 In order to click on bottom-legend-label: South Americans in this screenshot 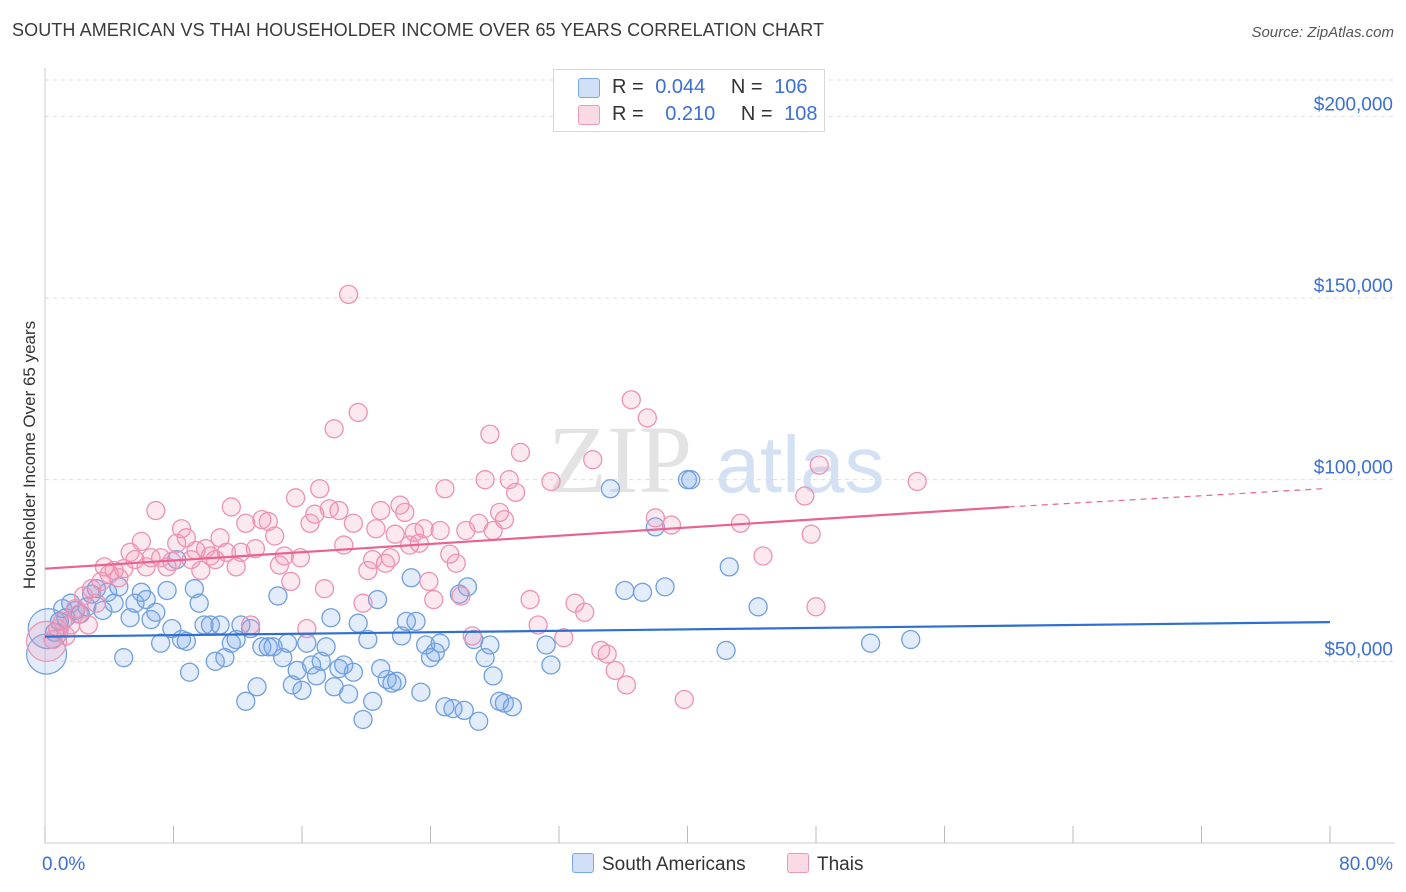, I will do `click(674, 864)`.